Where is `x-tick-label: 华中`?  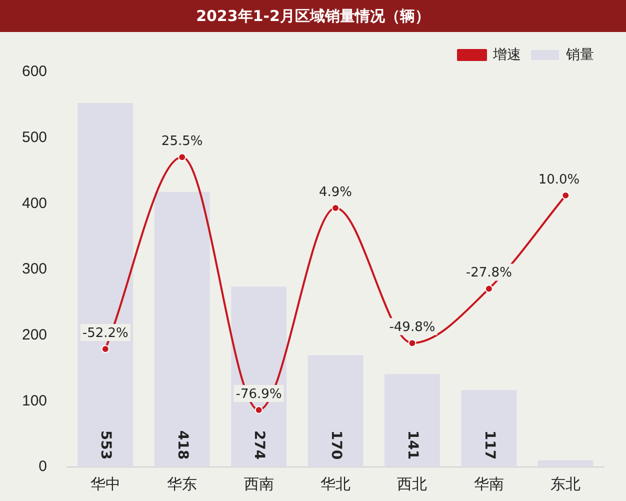
x-tick-label: 华中 is located at coordinates (105, 485).